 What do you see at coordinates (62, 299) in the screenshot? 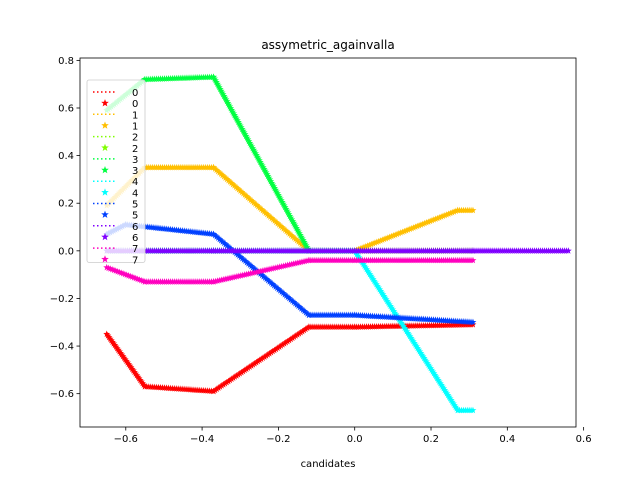
I see `y-tick-label: −0.2` at bounding box center [62, 299].